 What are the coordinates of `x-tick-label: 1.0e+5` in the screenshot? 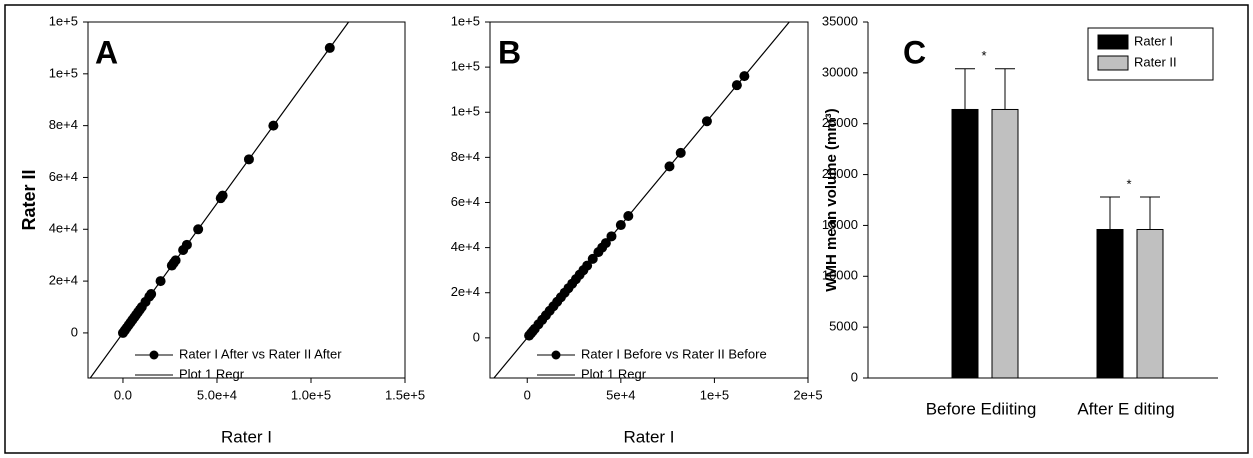 It's located at (311, 394).